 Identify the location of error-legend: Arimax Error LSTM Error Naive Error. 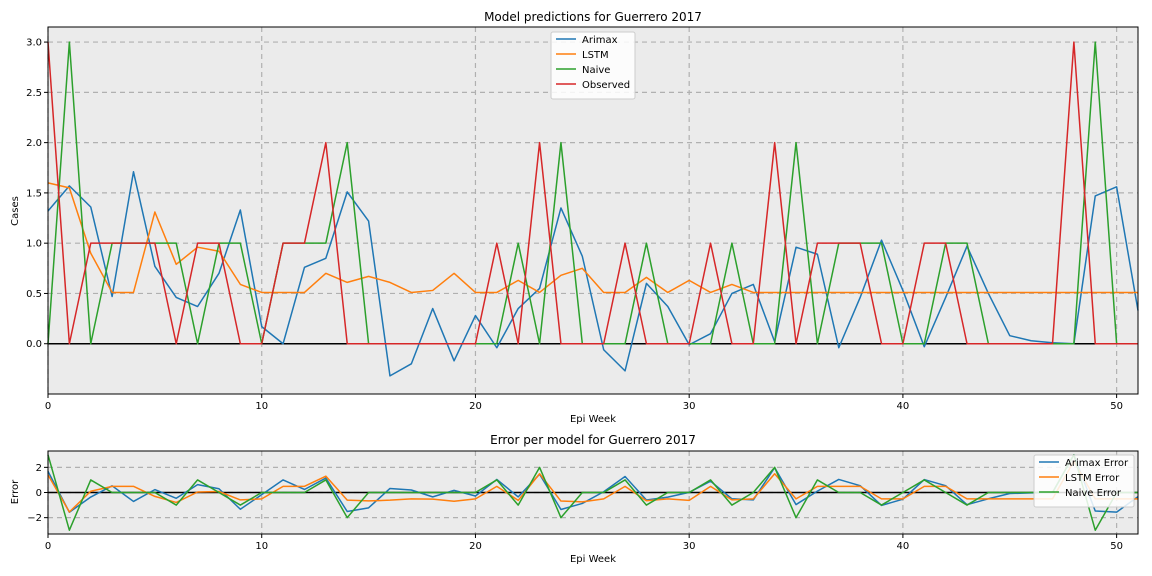
(1084, 481).